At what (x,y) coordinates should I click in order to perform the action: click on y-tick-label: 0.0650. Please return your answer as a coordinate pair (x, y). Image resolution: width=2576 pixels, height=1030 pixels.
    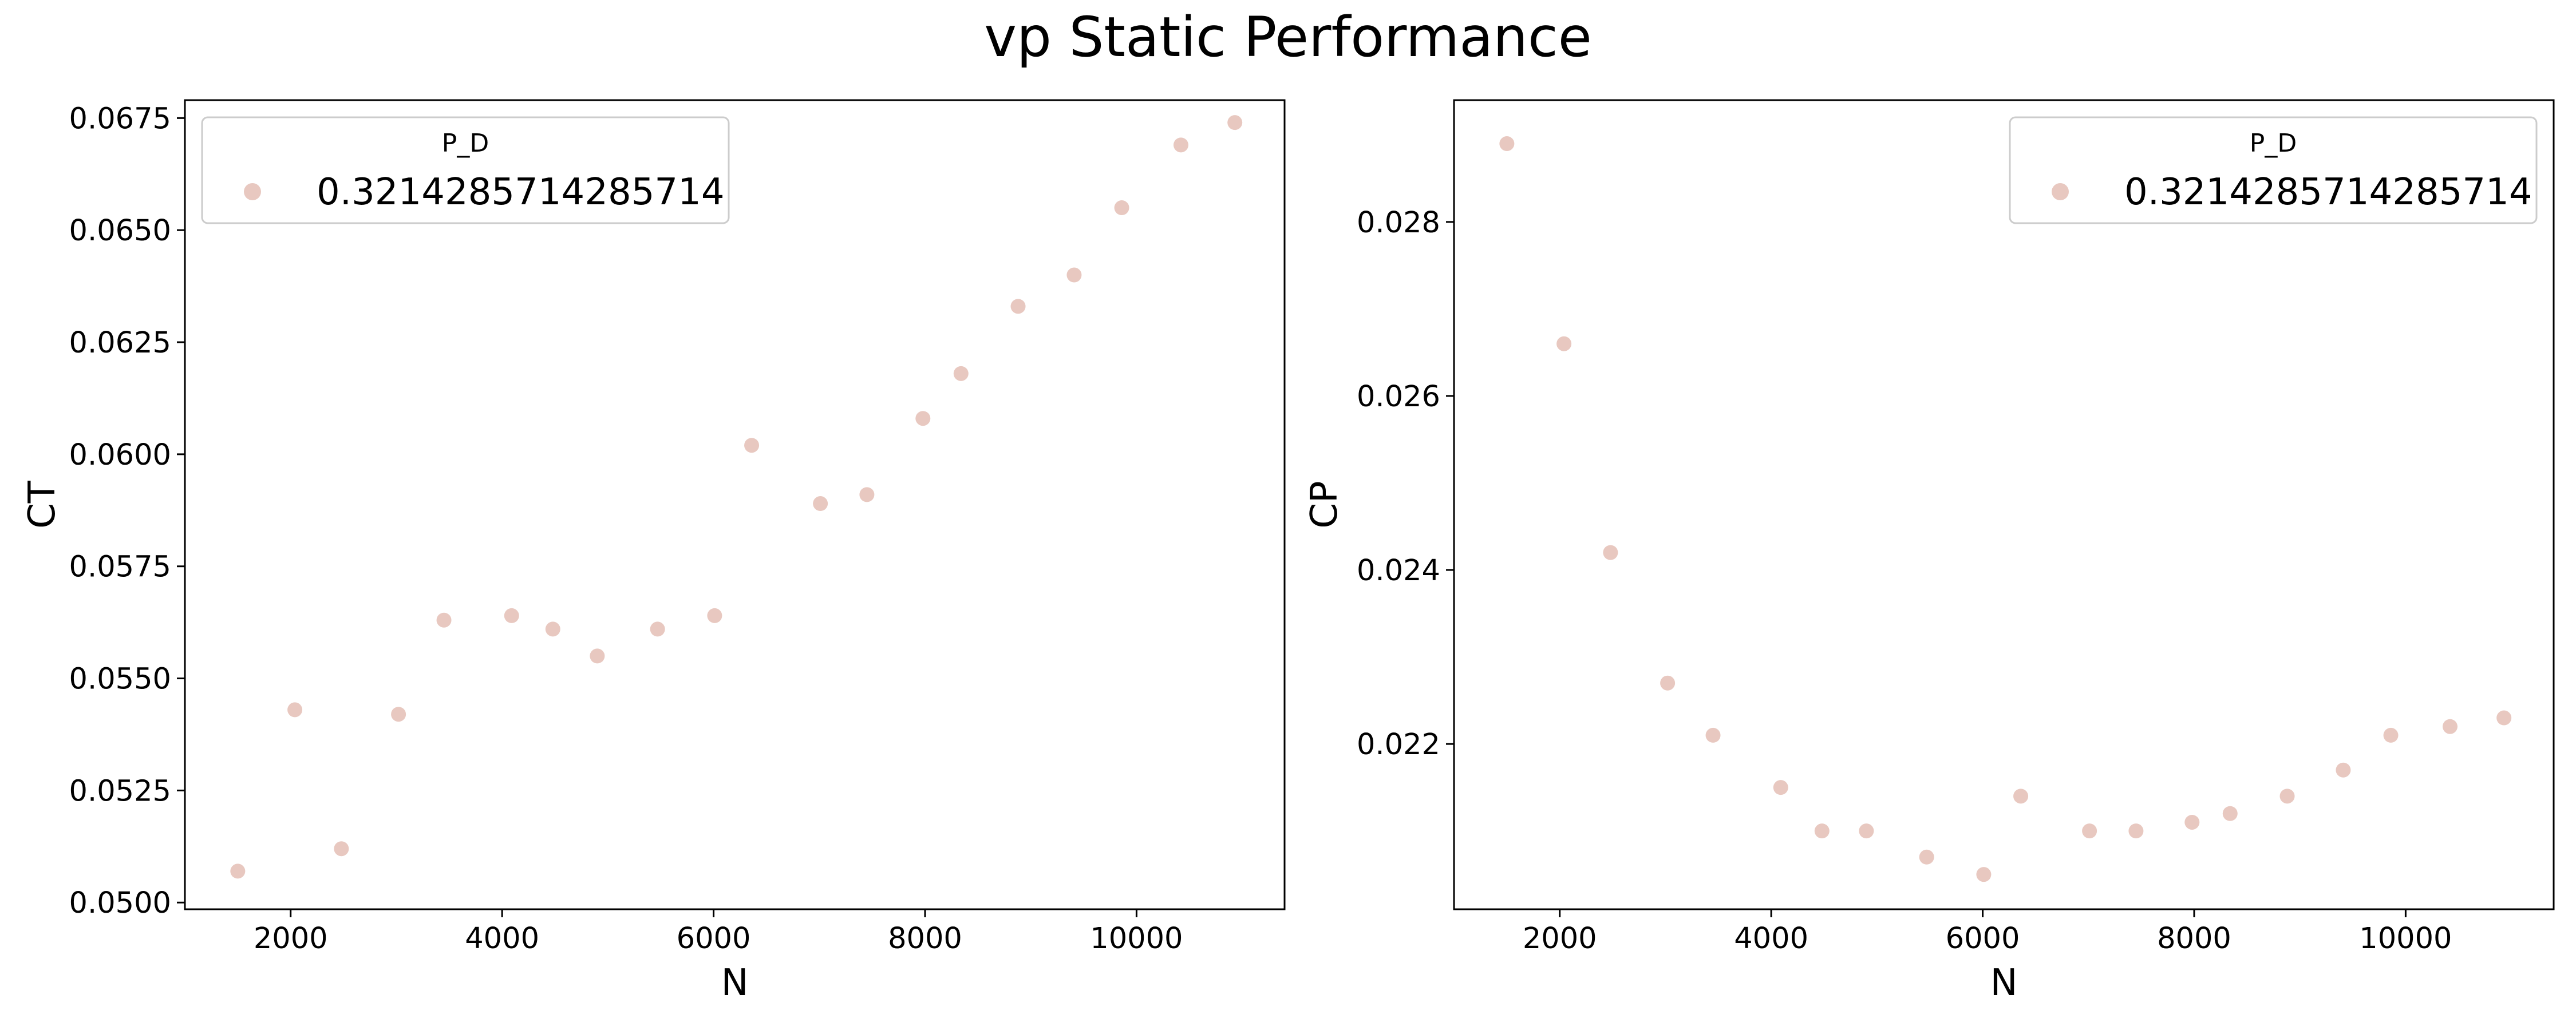
    Looking at the image, I should click on (120, 231).